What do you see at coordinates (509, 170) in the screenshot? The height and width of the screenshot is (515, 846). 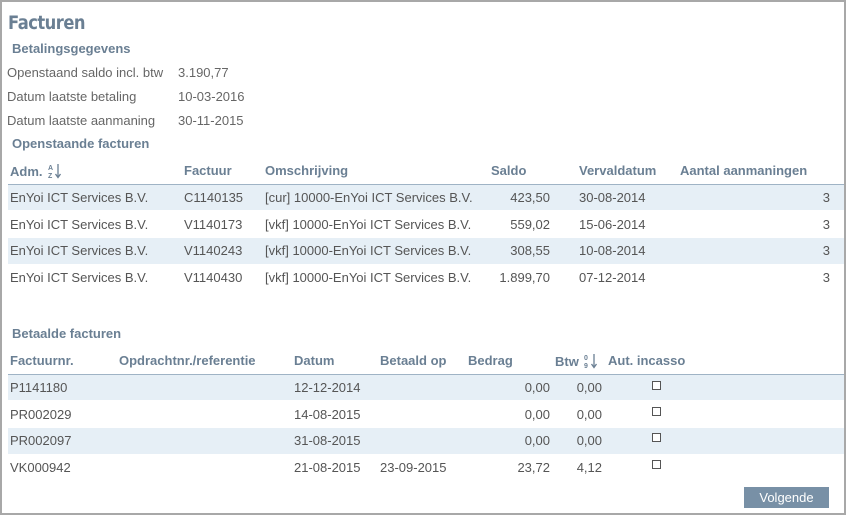 I see `col-header-saldo: Saldo` at bounding box center [509, 170].